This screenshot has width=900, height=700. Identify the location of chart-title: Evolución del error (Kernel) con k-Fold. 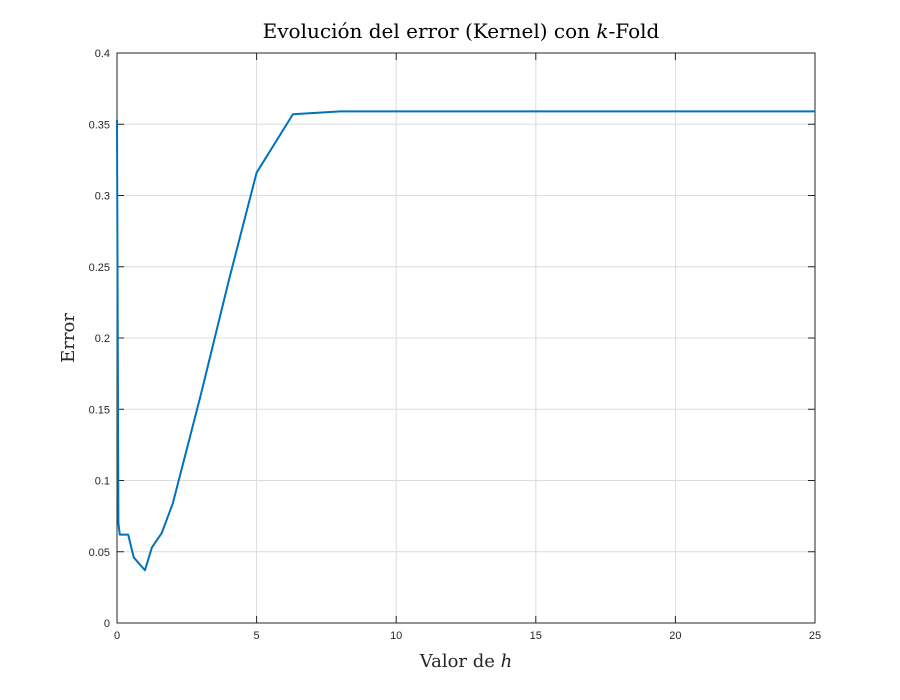
(461, 31).